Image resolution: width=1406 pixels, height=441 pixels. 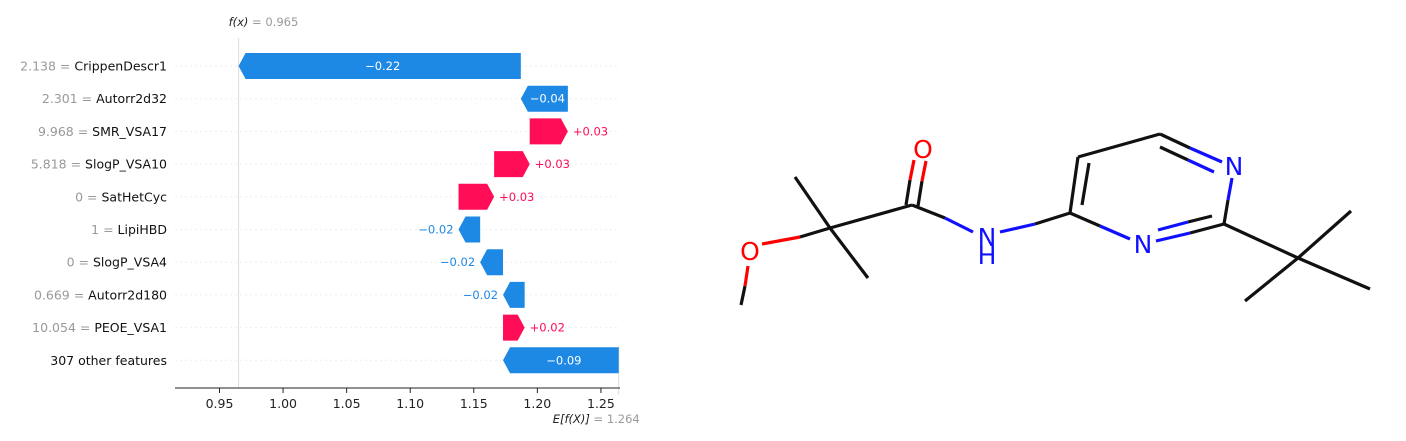 I want to click on shap-value-label: −0.09, so click(x=563, y=360).